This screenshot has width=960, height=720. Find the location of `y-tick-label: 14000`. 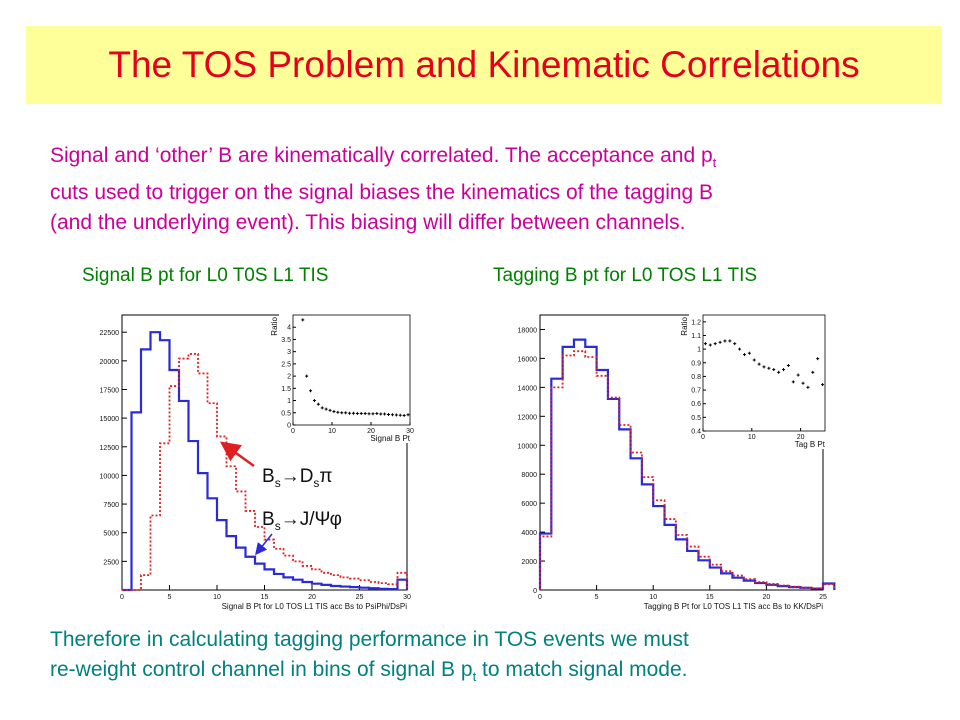

y-tick-label: 14000 is located at coordinates (528, 388).